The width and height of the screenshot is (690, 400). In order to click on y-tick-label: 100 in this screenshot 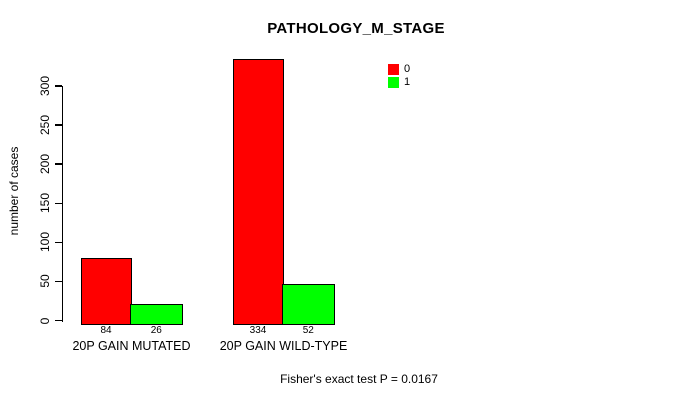, I will do `click(45, 242)`.